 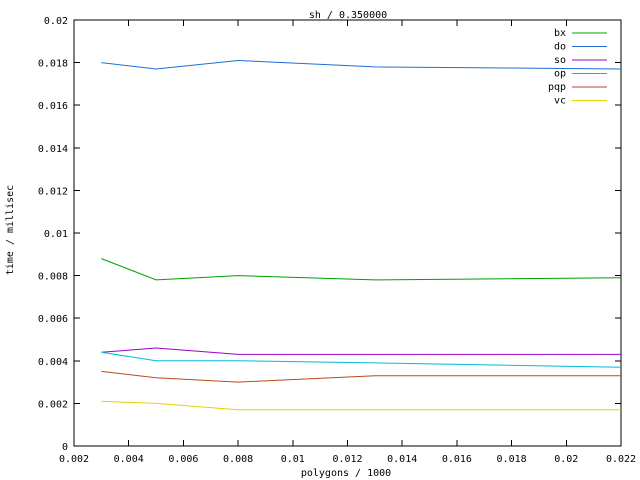 What do you see at coordinates (560, 101) in the screenshot?
I see `legend-label-vc: vc` at bounding box center [560, 101].